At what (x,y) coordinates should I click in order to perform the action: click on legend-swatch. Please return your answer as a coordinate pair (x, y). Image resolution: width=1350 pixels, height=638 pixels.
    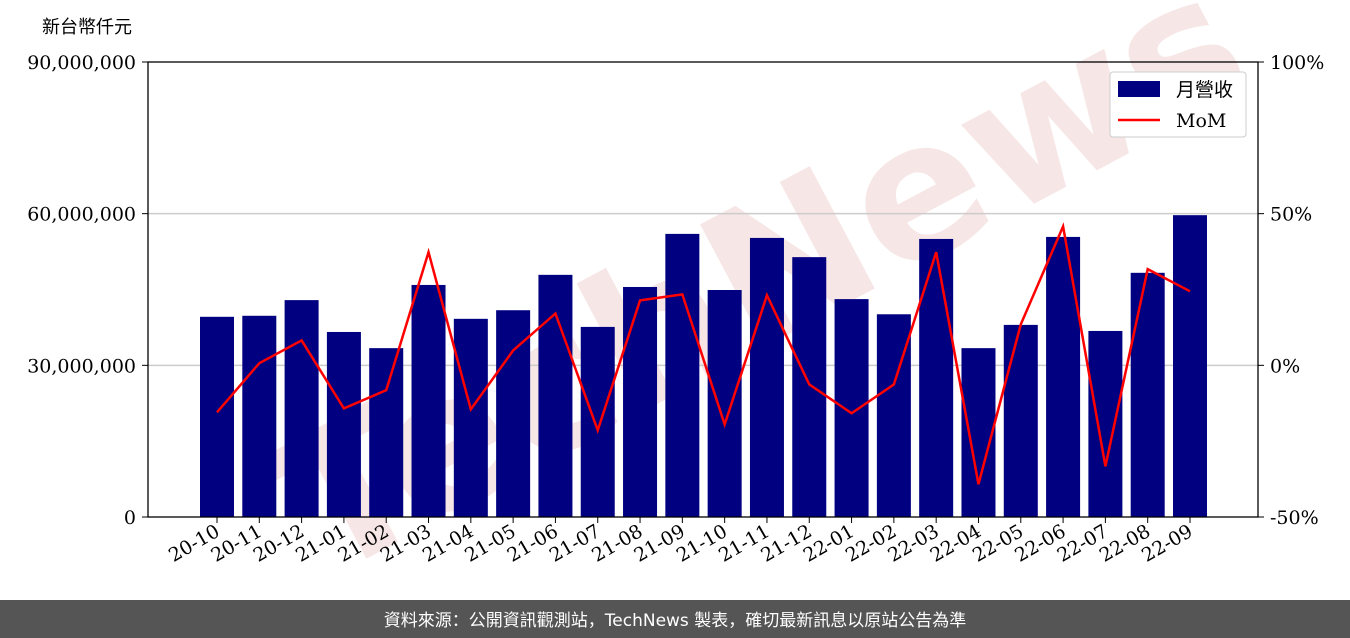
    Looking at the image, I should click on (1139, 89).